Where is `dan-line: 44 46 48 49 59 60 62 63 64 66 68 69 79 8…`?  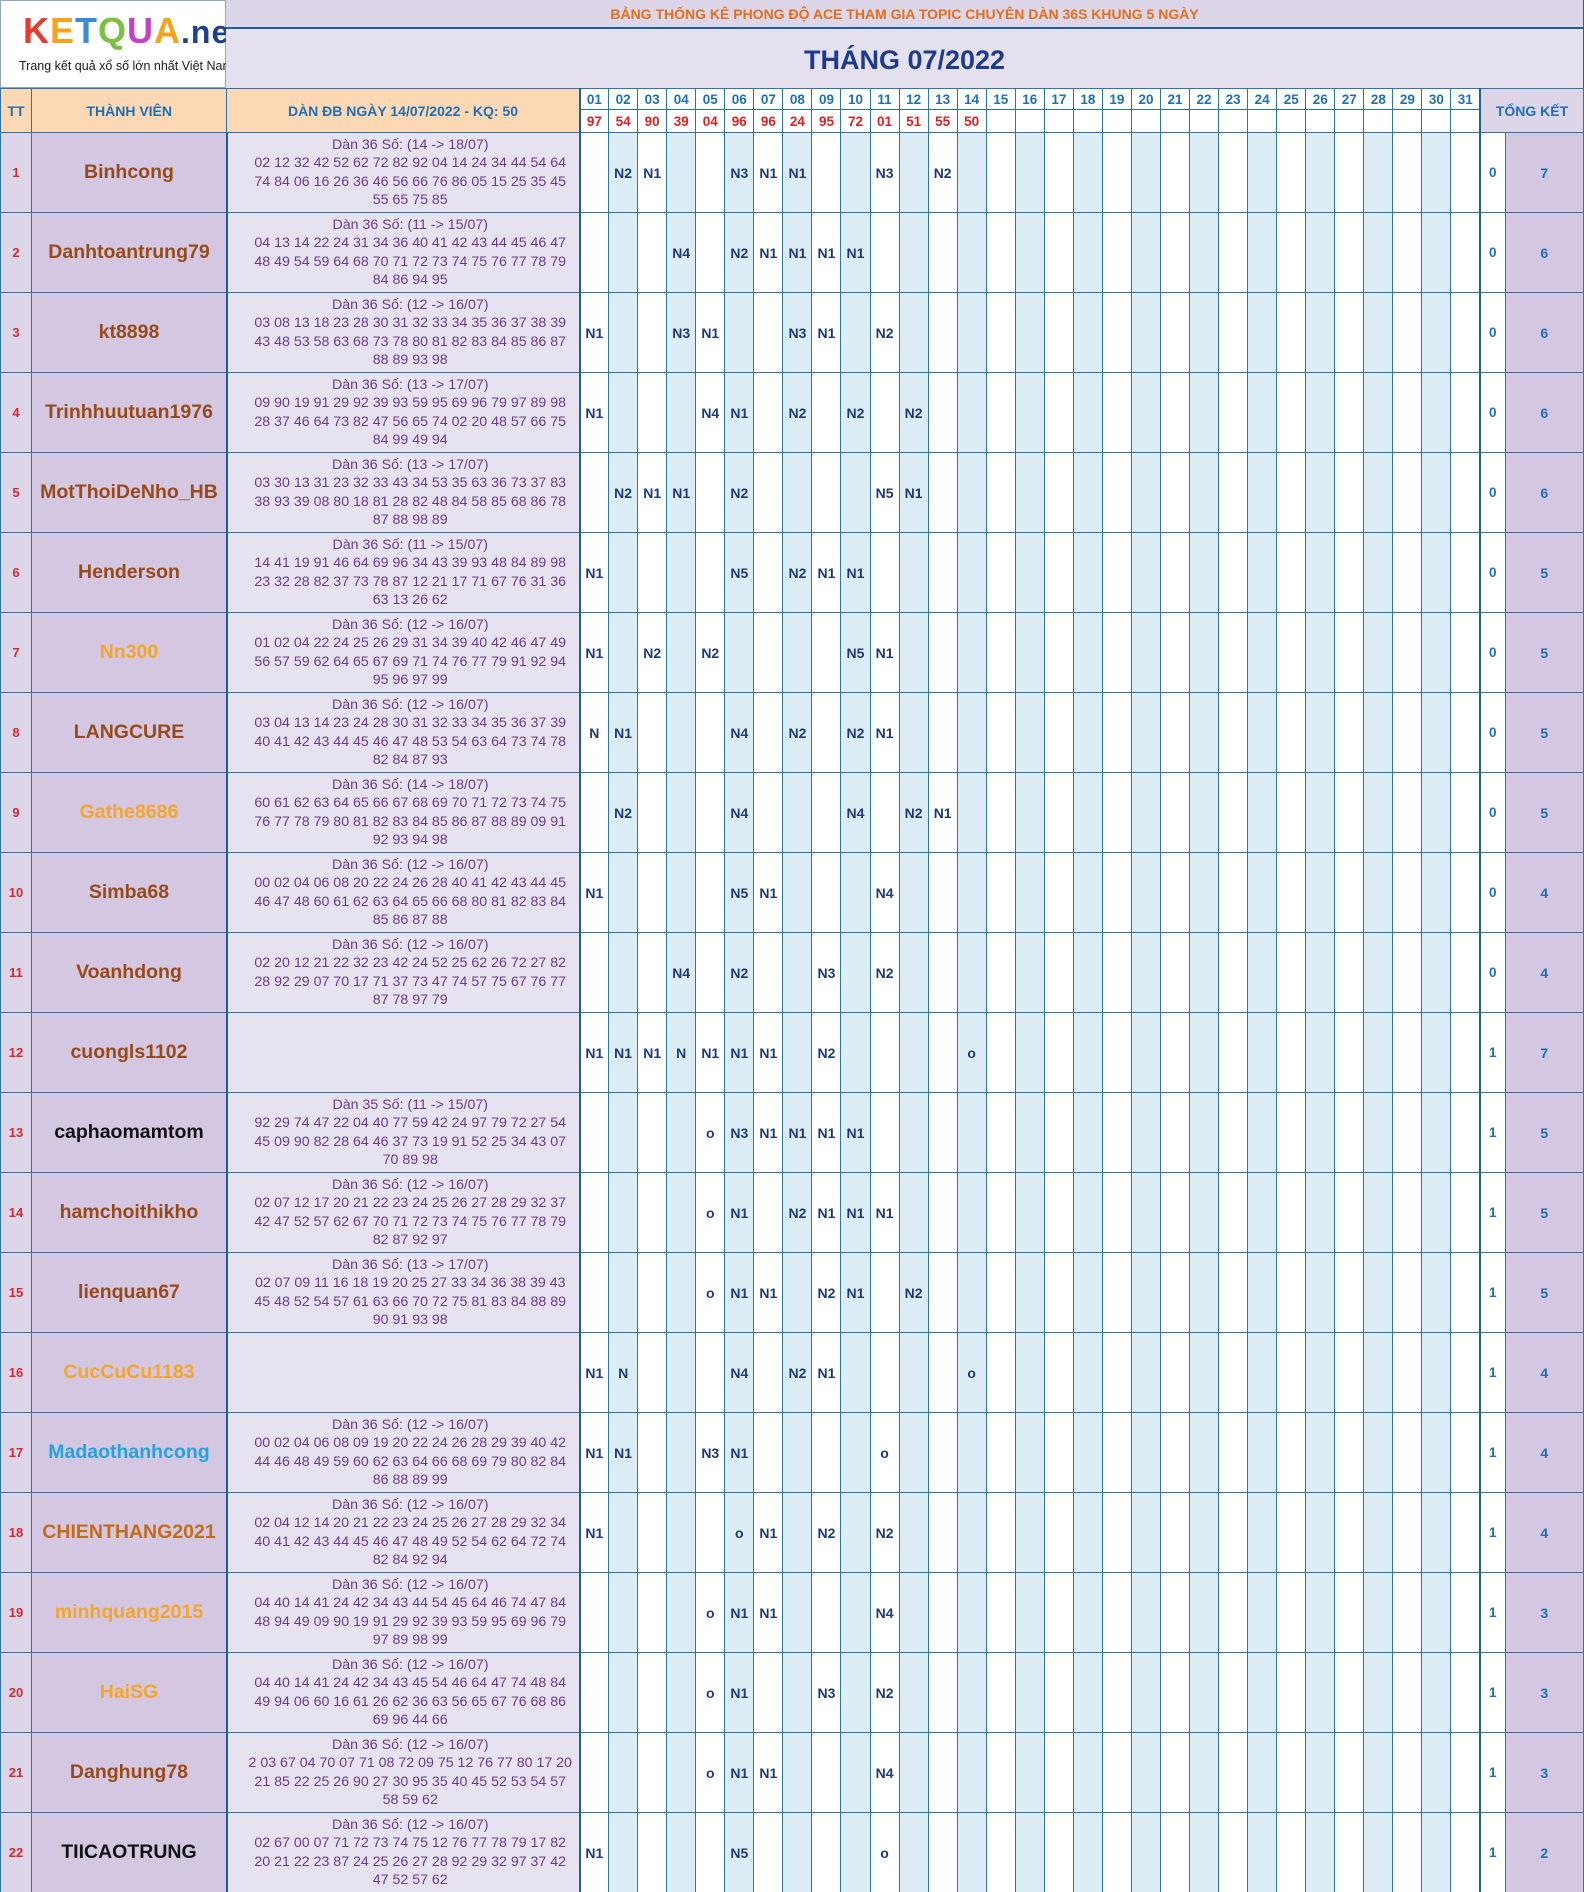
dan-line: 44 46 48 49 59 60 62 63 64 66 68 69 79 8… is located at coordinates (410, 1461).